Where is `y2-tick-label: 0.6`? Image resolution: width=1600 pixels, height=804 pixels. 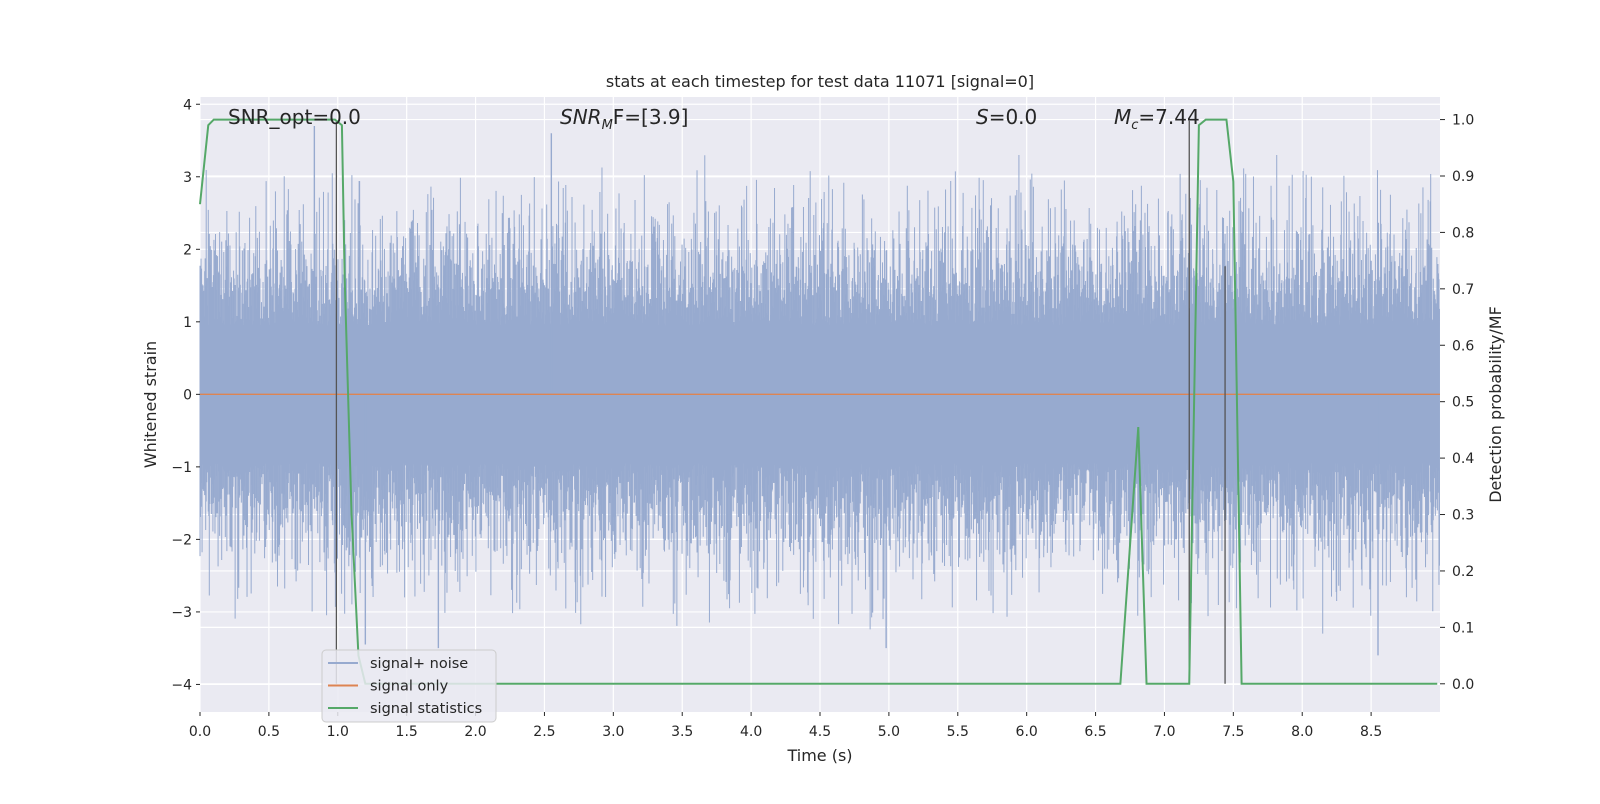 y2-tick-label: 0.6 is located at coordinates (1463, 346).